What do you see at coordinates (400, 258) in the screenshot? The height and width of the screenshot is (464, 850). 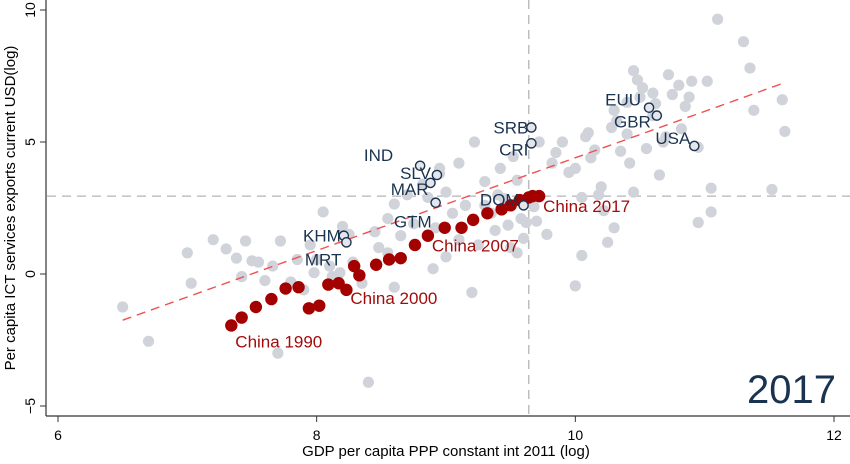 I see `china-point-2005` at bounding box center [400, 258].